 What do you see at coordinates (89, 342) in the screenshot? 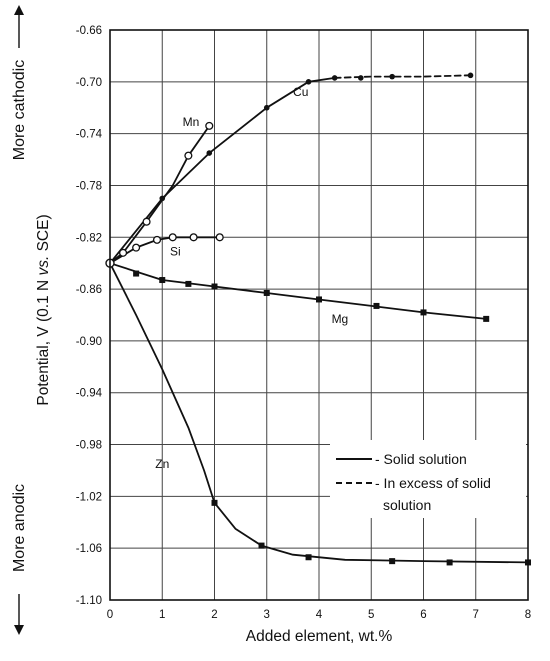
I see `y-tick-label-6: -0.90` at bounding box center [89, 342].